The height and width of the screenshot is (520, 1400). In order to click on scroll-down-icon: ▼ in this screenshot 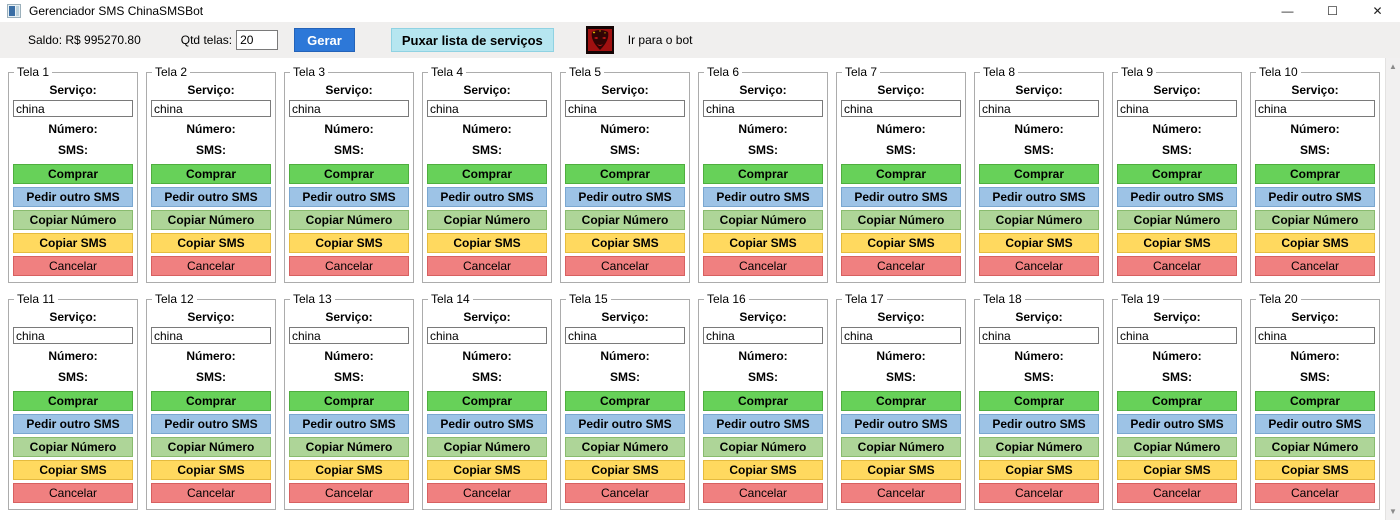, I will do `click(1393, 511)`.